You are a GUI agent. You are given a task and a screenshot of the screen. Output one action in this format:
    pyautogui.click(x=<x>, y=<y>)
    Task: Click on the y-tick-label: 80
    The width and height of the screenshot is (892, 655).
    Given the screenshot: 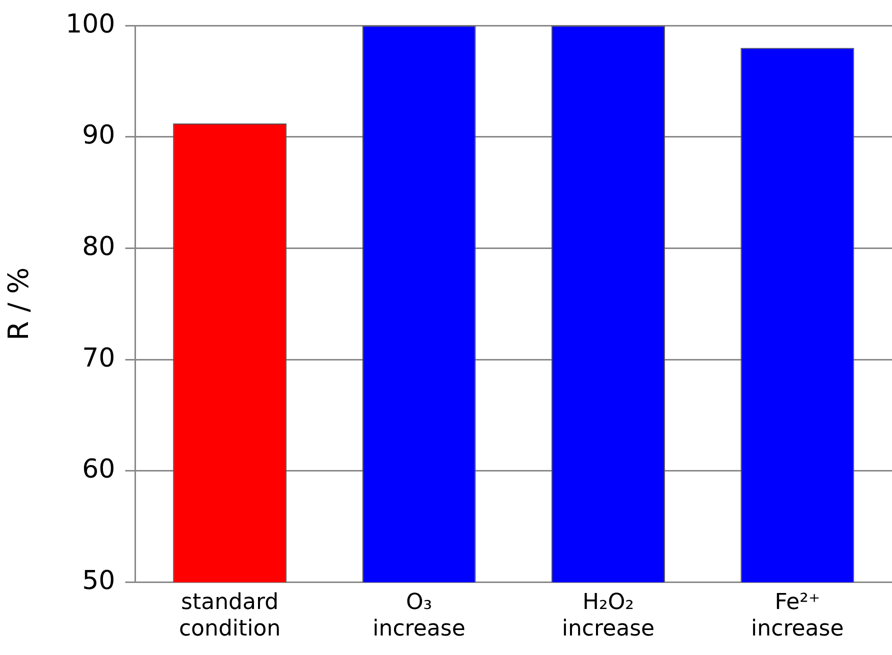 What is the action you would take?
    pyautogui.click(x=99, y=247)
    